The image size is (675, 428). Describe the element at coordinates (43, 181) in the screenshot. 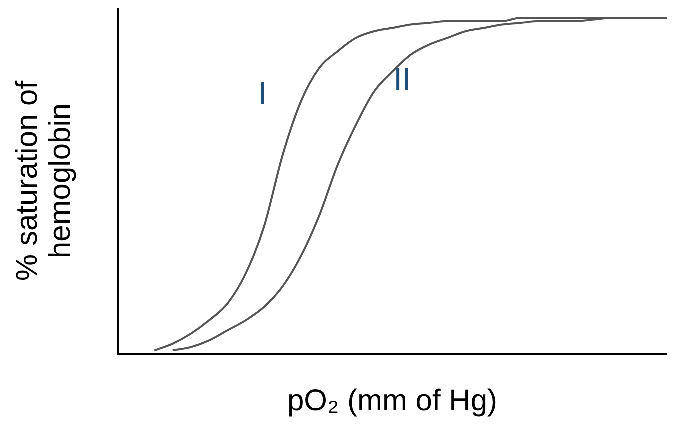

I see `y-axis-title: % saturation of hemoglobin` at that location.